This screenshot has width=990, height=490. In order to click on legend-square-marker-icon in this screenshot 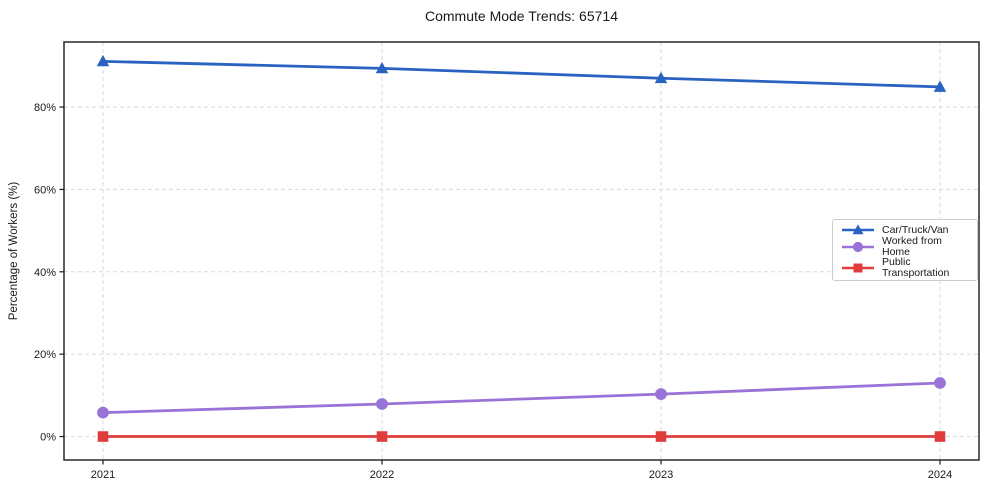, I will do `click(858, 267)`.